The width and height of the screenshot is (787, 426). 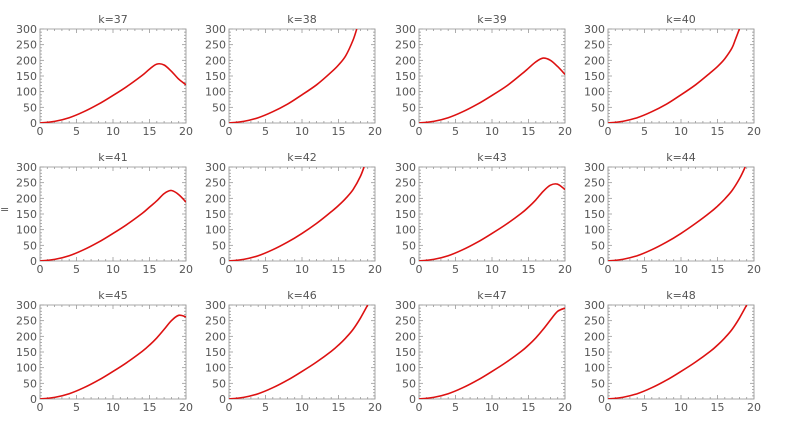 What do you see at coordinates (492, 295) in the screenshot?
I see `panel-title: k=47` at bounding box center [492, 295].